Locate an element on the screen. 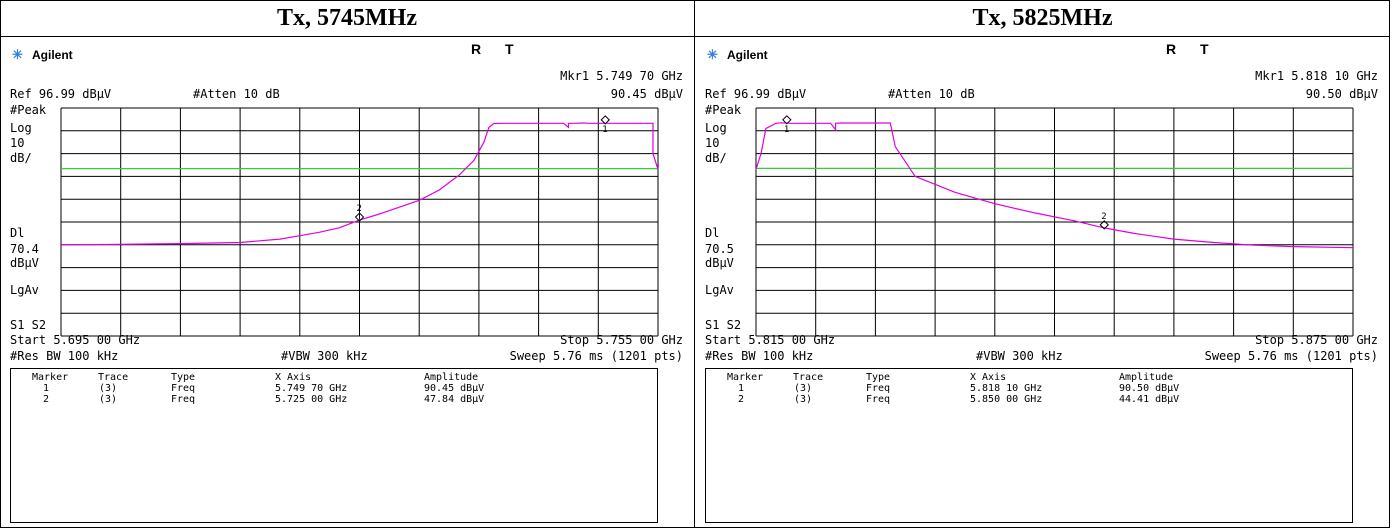  marker-table-cell: 5.749 70 GHz is located at coordinates (311, 388).